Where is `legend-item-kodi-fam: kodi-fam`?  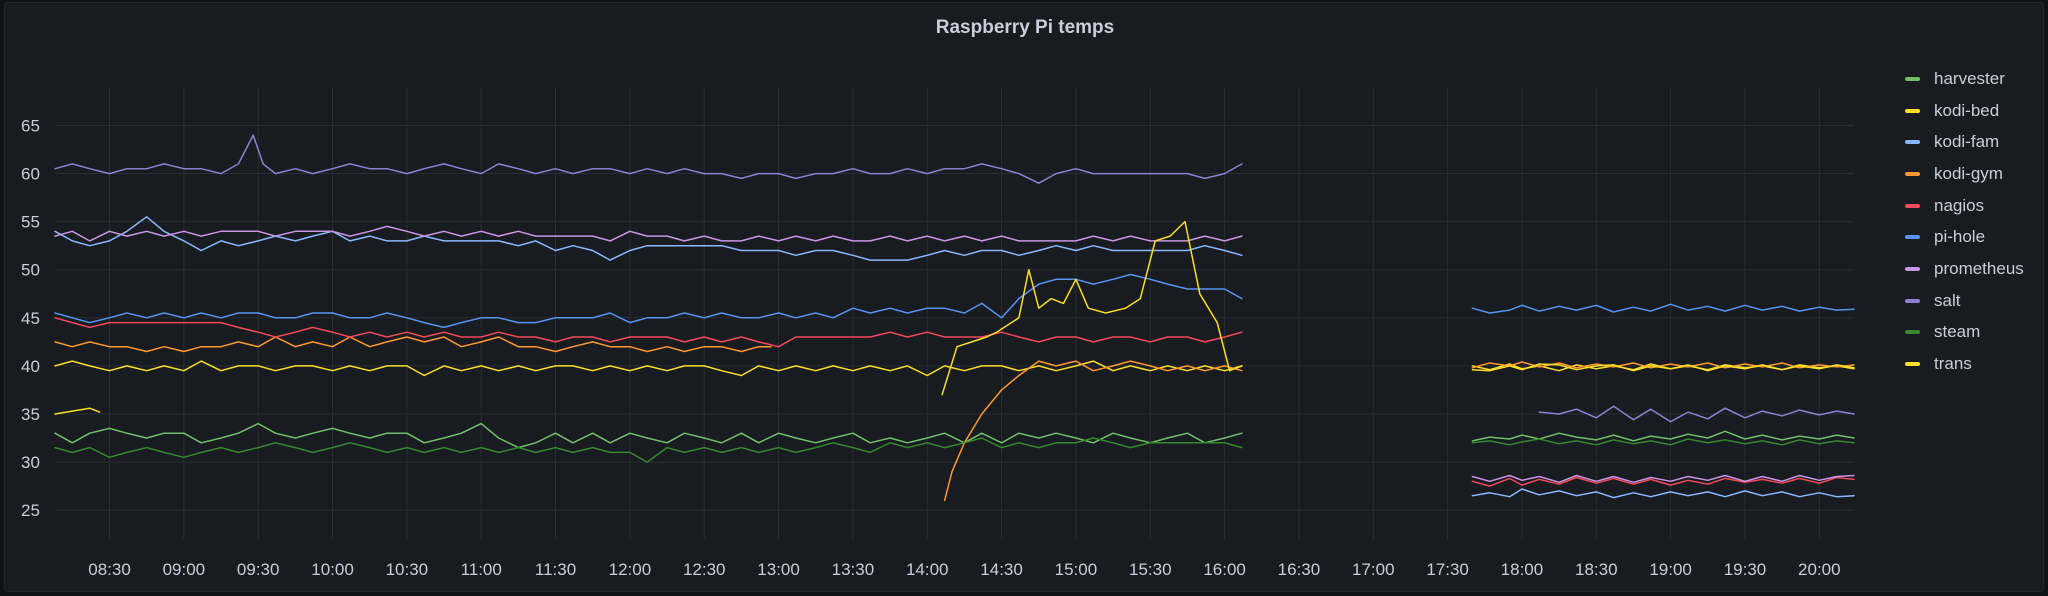
legend-item-kodi-fam: kodi-fam is located at coordinates (1975, 142).